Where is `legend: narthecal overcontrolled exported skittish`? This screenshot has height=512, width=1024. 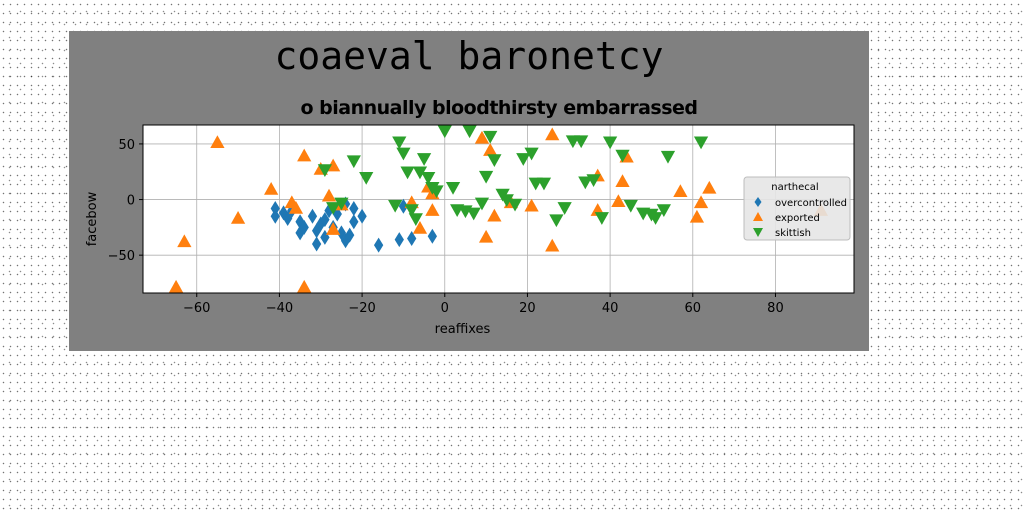 legend: narthecal overcontrolled exported skittish is located at coordinates (797, 208).